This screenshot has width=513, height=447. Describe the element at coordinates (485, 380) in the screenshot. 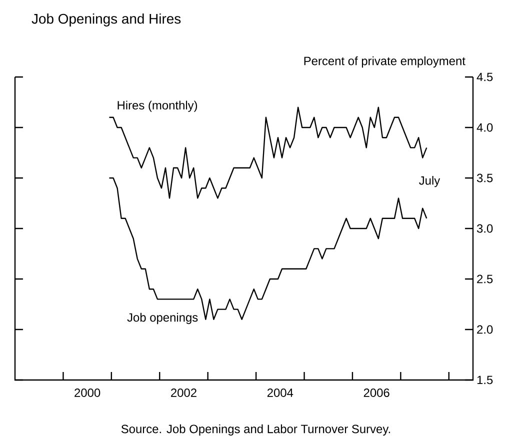

I see `y-tick-label: 1.5` at that location.